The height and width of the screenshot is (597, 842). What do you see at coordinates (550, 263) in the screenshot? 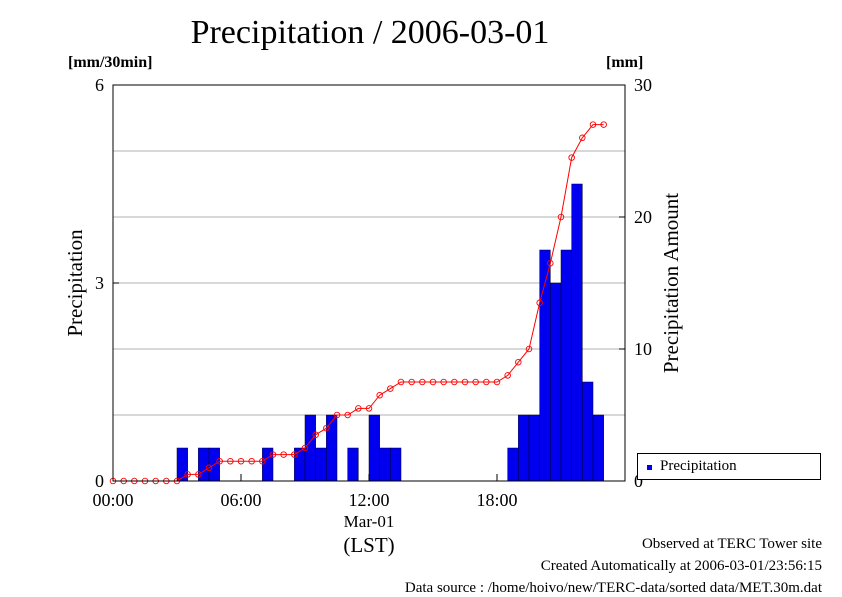
I see `cumulative-point-20:30` at bounding box center [550, 263].